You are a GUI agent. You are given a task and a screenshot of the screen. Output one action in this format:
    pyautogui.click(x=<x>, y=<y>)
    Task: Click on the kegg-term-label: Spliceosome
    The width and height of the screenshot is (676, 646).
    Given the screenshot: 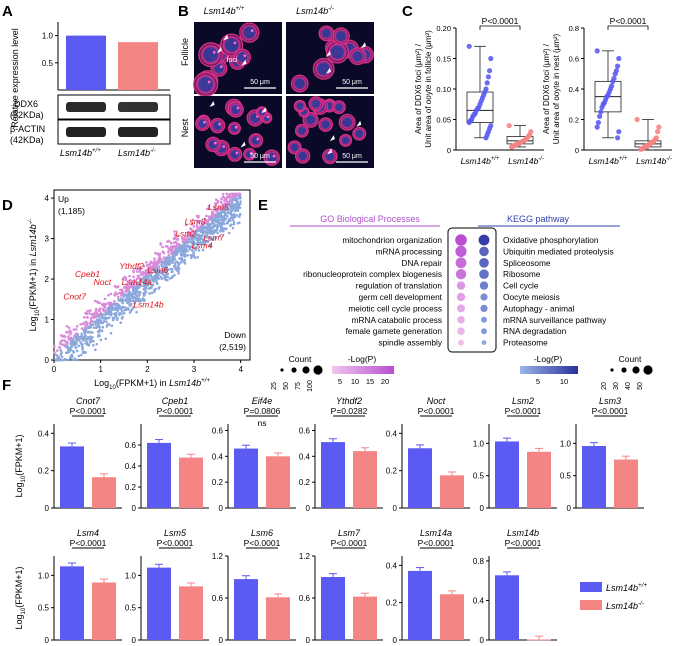 What is the action you would take?
    pyautogui.click(x=527, y=263)
    